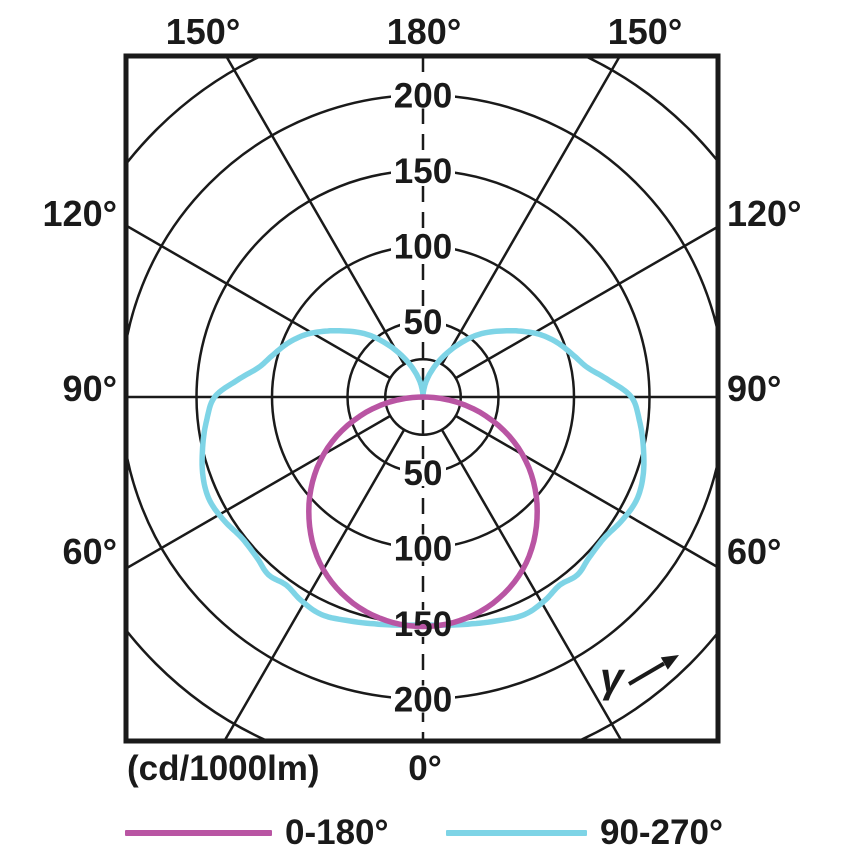  What do you see at coordinates (613, 677) in the screenshot?
I see `gamma-symbol: γ` at bounding box center [613, 677].